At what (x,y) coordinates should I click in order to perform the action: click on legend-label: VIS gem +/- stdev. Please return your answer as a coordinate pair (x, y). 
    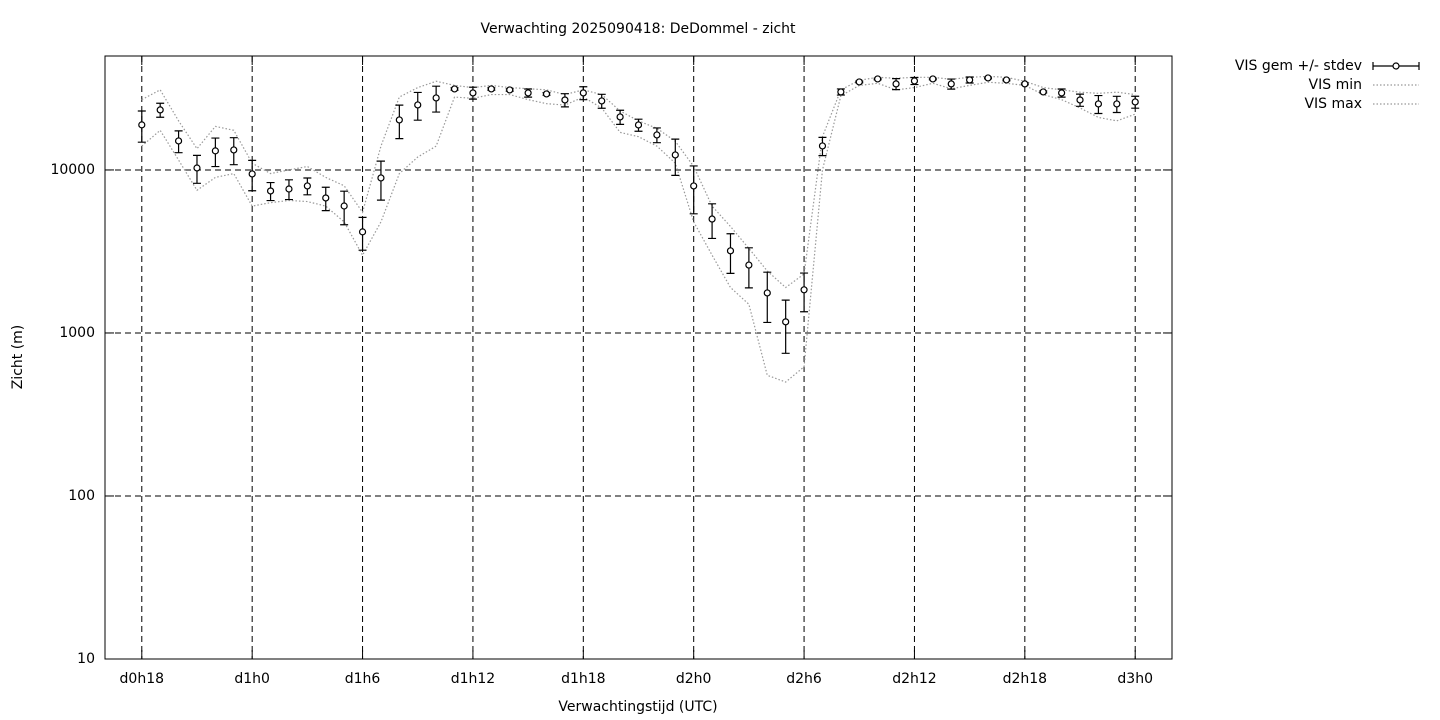
    Looking at the image, I should click on (1298, 66).